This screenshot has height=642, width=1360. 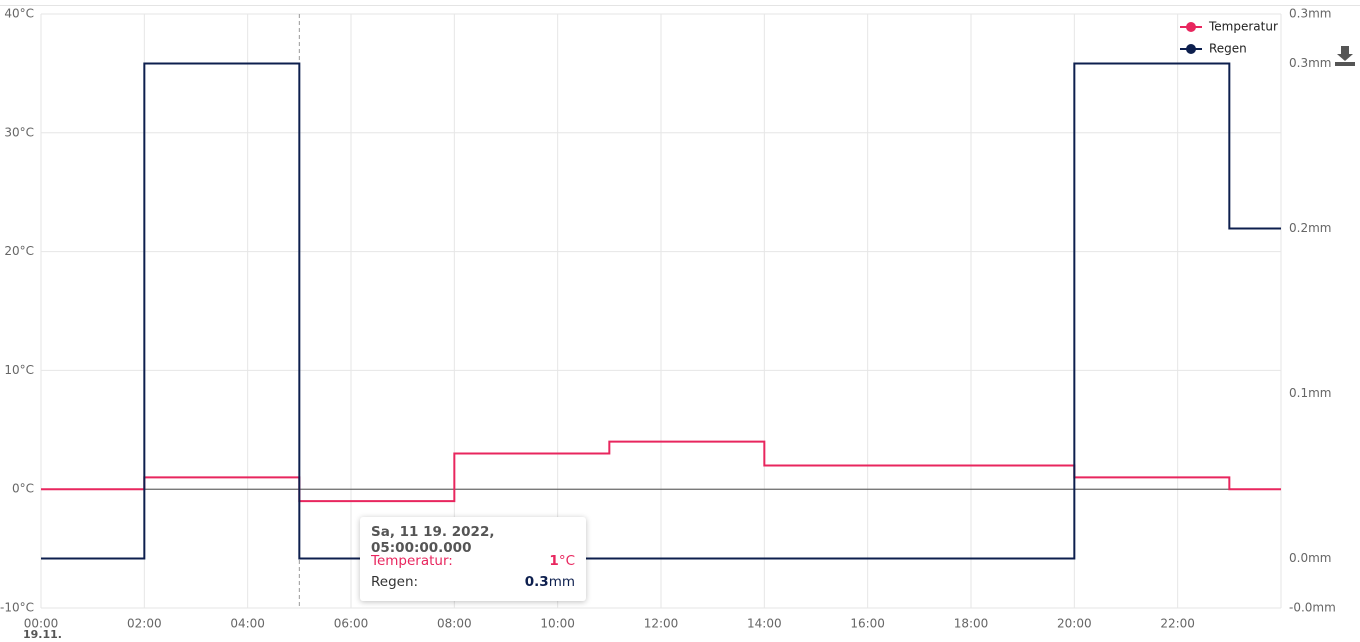 I want to click on x-tick-label: 14:00, so click(x=764, y=624).